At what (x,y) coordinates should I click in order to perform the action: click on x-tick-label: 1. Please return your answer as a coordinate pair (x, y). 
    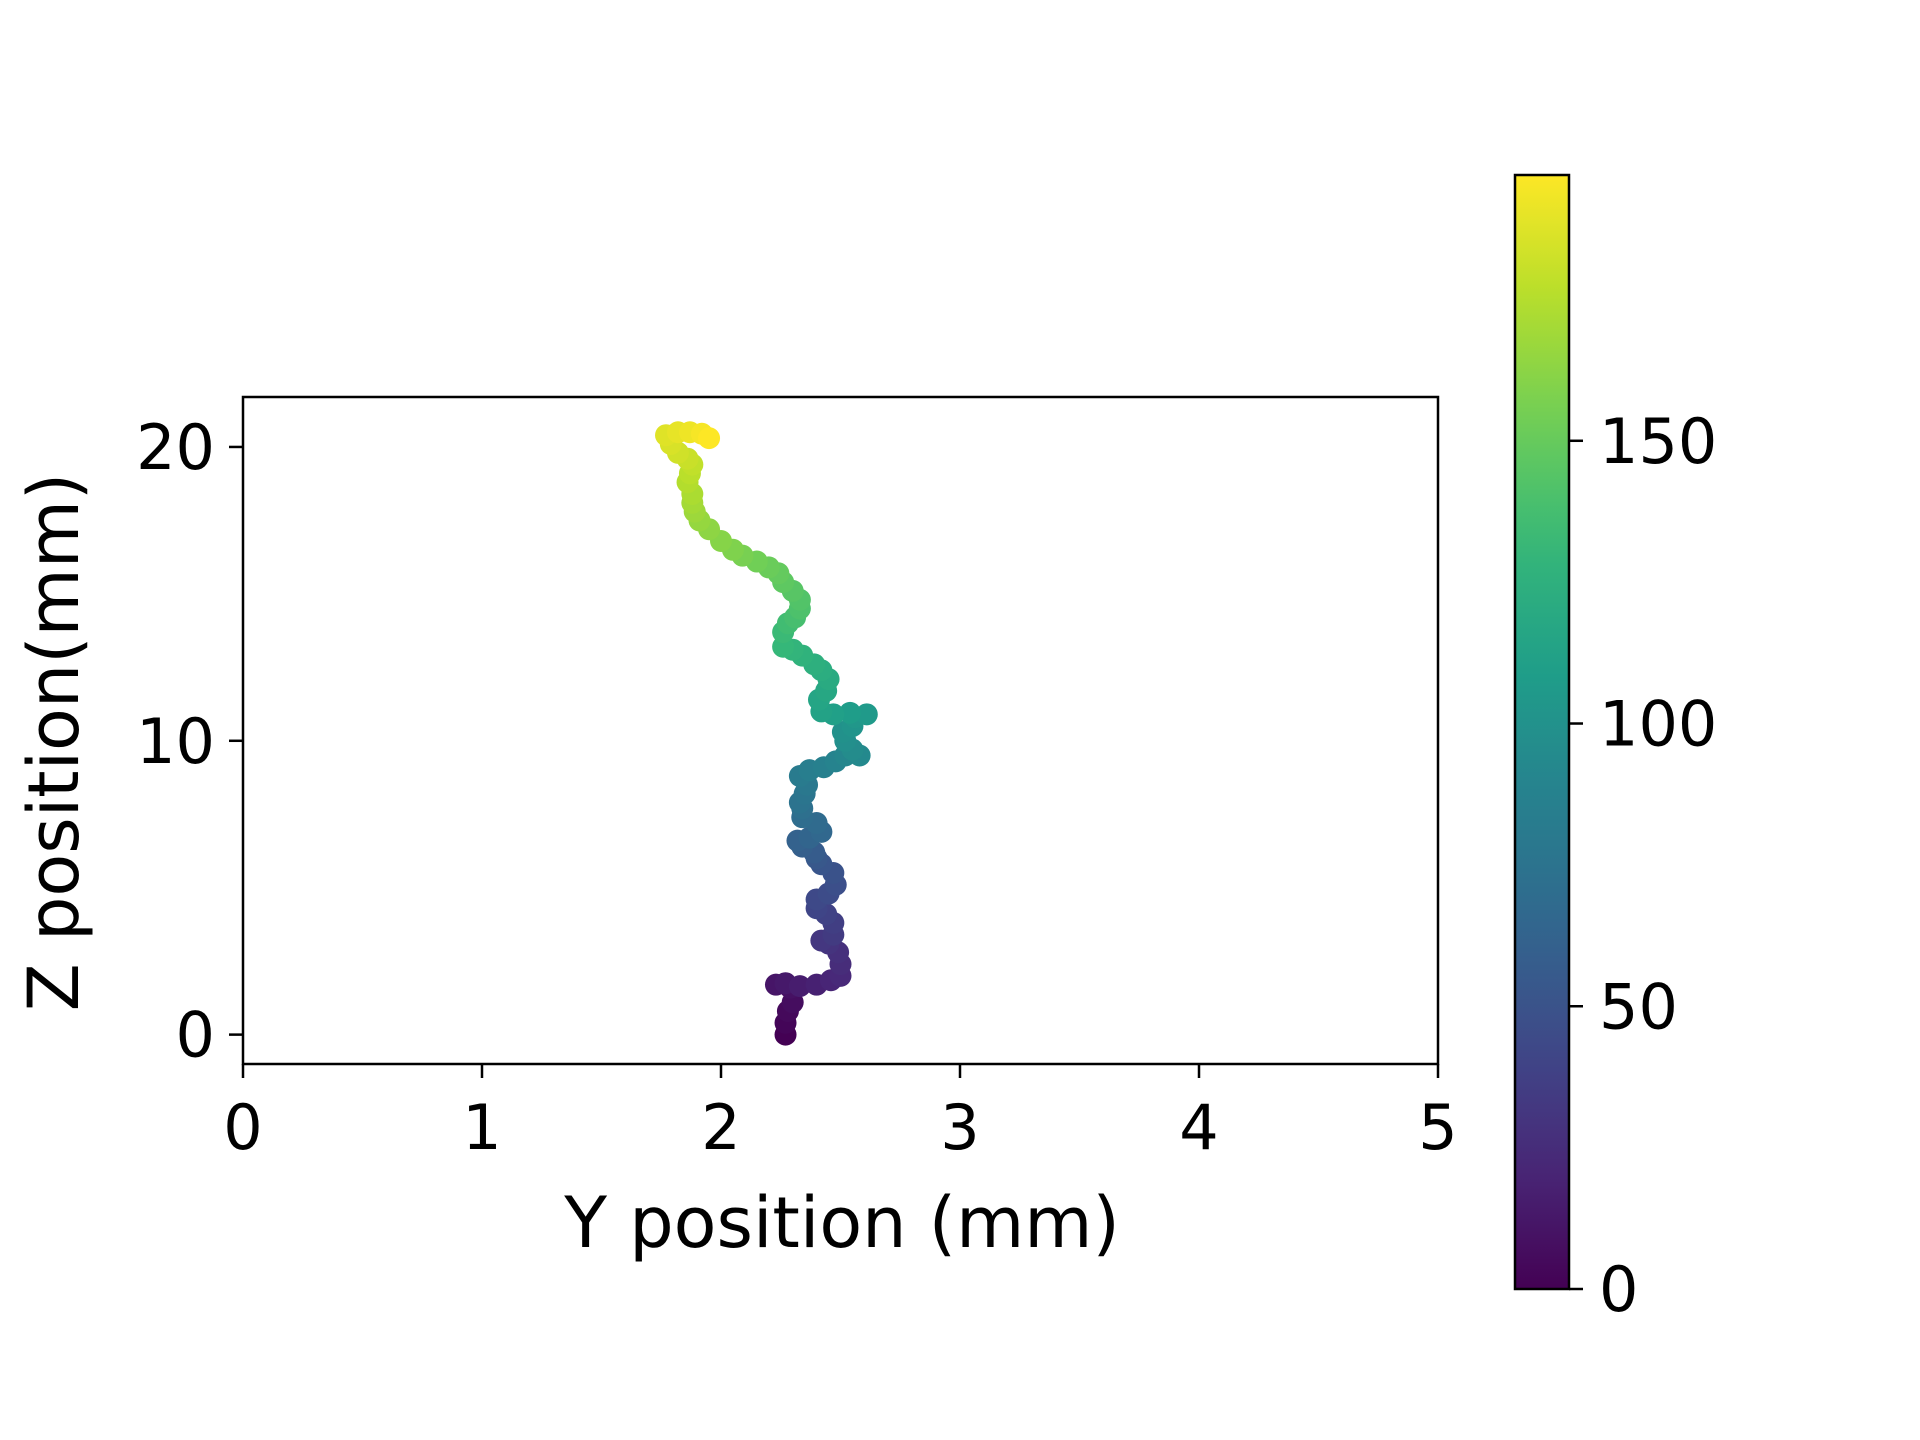
    Looking at the image, I should click on (481, 1127).